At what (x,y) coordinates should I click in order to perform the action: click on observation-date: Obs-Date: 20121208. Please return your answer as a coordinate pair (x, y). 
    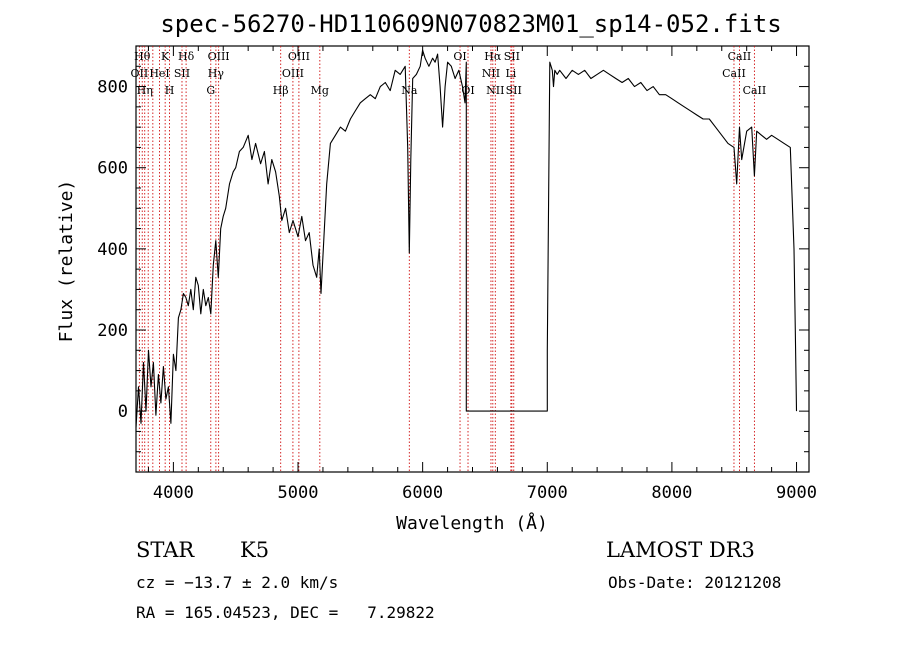
    Looking at the image, I should click on (695, 582).